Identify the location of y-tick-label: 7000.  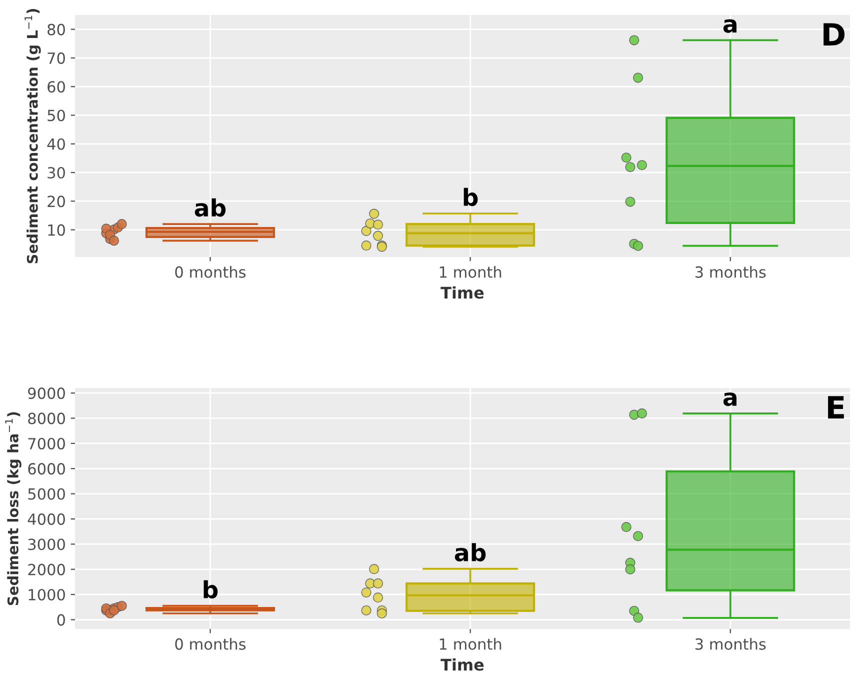
(46, 444).